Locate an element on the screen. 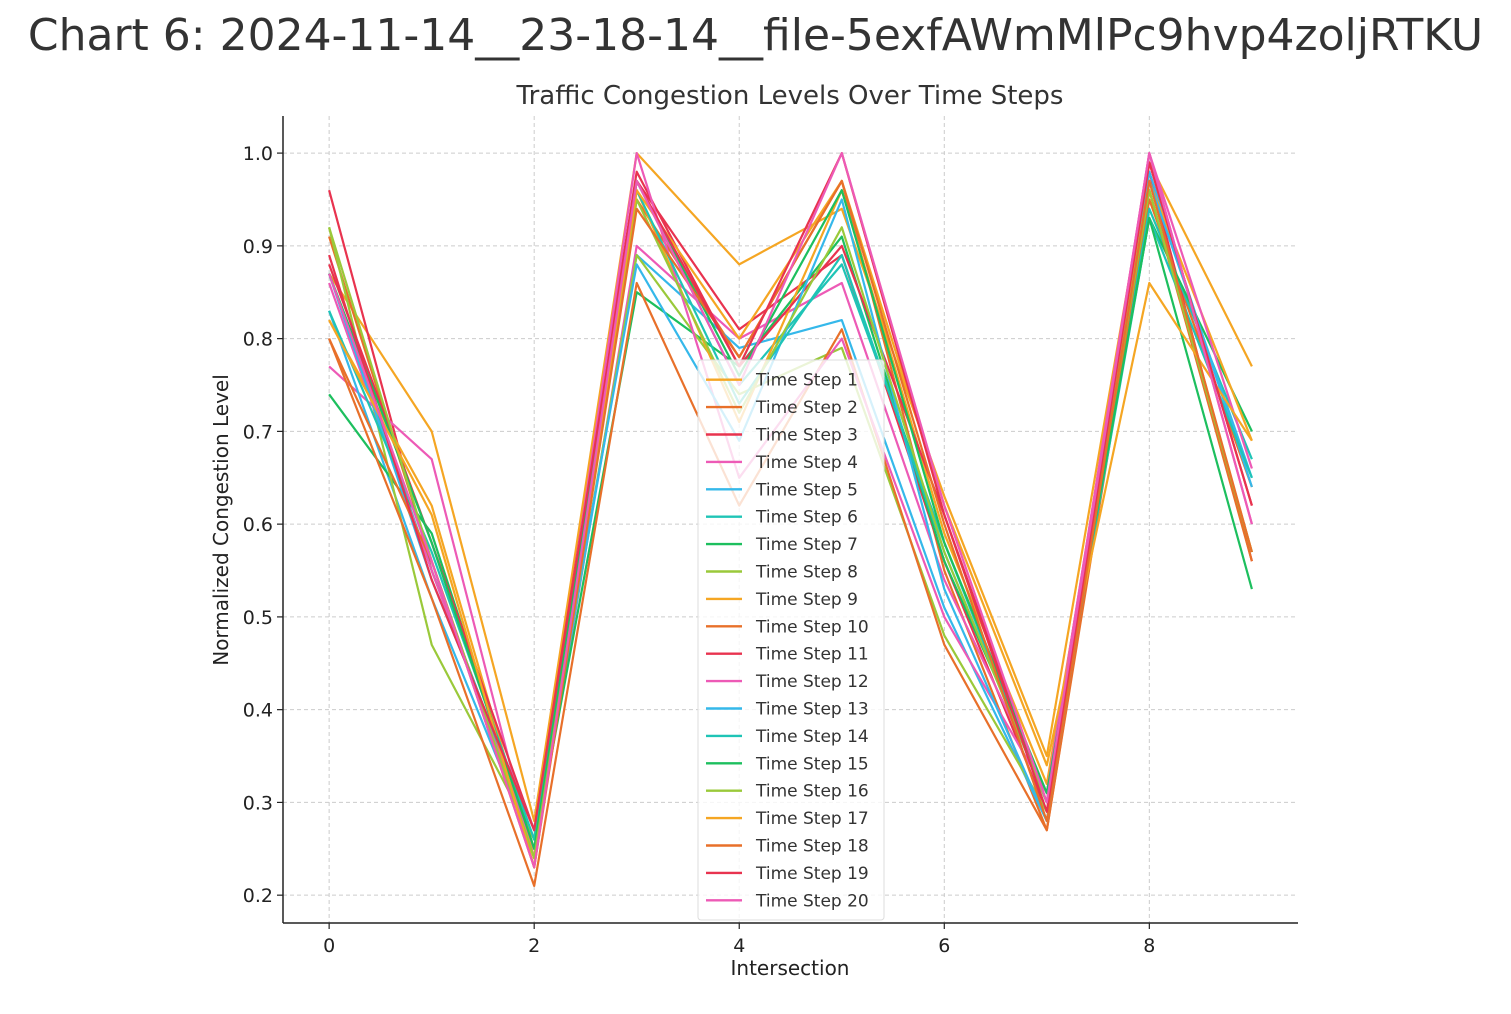  y-tick-label: 1.0 is located at coordinates (258, 154).